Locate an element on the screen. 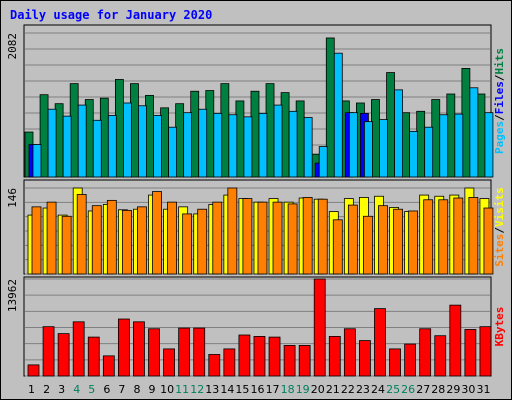 This screenshot has height=400, width=512. x-tick-day-20: 20 is located at coordinates (318, 389).